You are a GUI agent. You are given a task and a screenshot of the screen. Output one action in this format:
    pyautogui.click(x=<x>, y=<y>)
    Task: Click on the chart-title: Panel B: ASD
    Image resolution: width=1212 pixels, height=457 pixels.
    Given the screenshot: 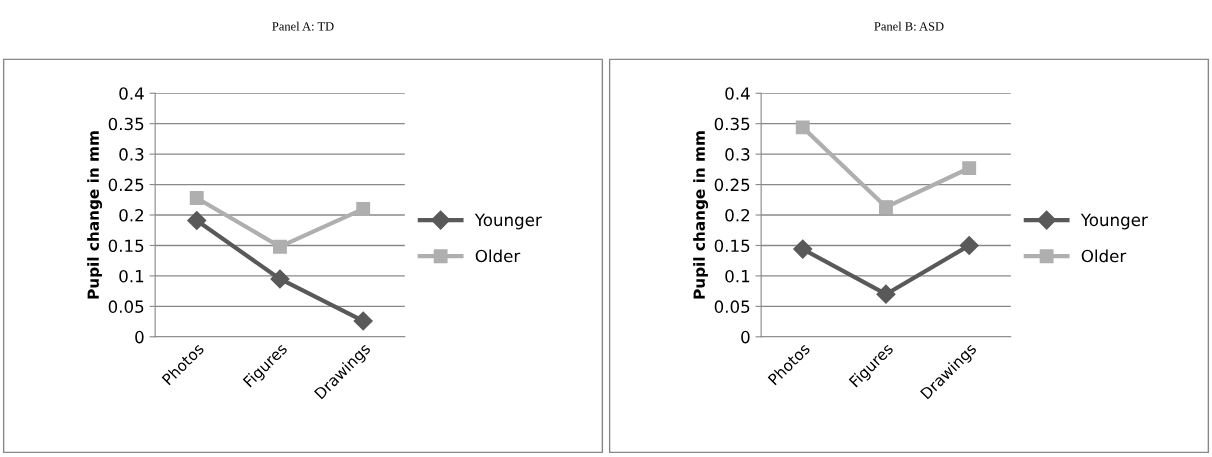 What is the action you would take?
    pyautogui.click(x=909, y=26)
    